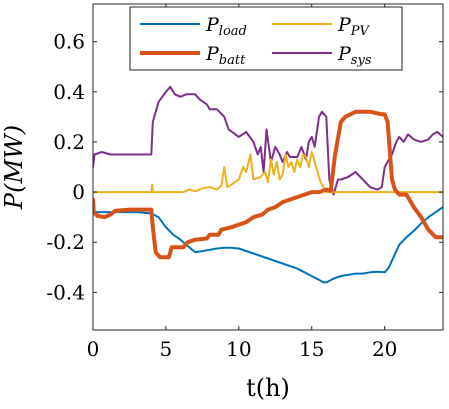  Describe the element at coordinates (311, 349) in the screenshot. I see `x-tick-label: 15` at that location.